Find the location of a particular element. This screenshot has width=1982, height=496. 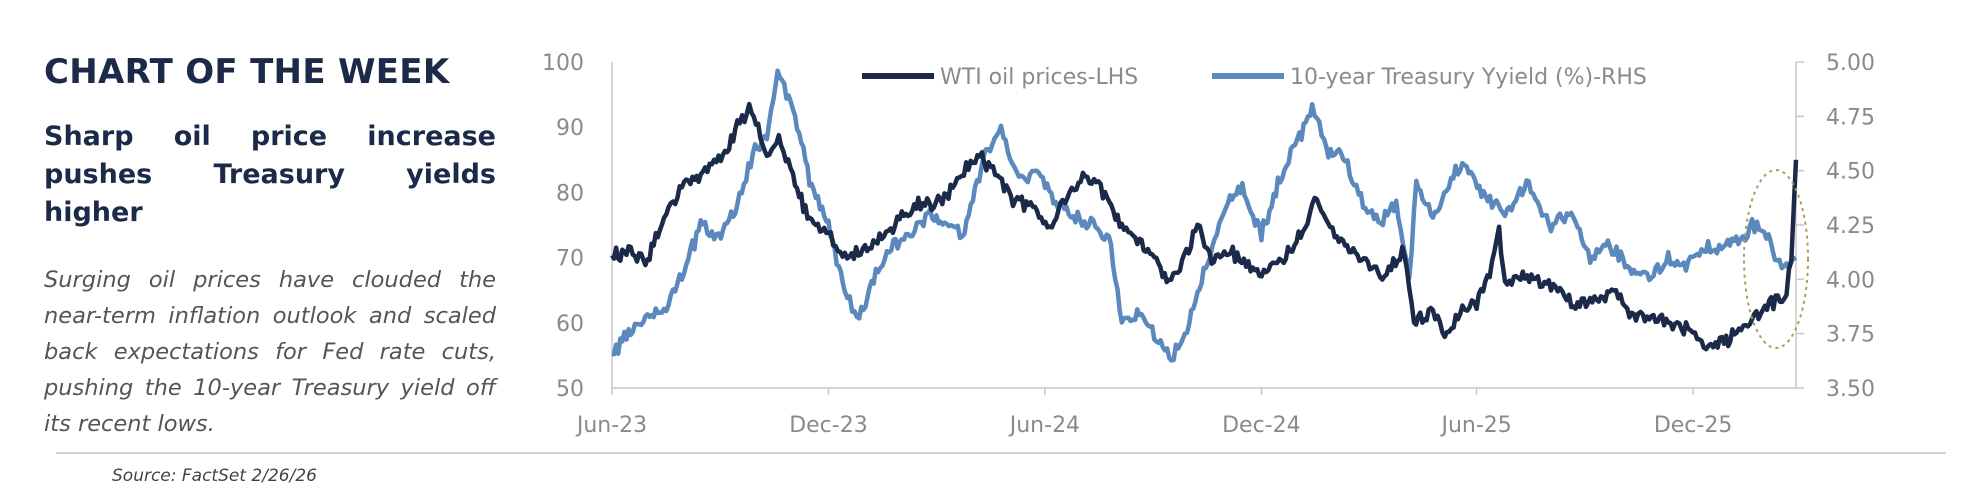

legend-label: 10-year Treasury Yyield (%)-RHS is located at coordinates (1468, 77).